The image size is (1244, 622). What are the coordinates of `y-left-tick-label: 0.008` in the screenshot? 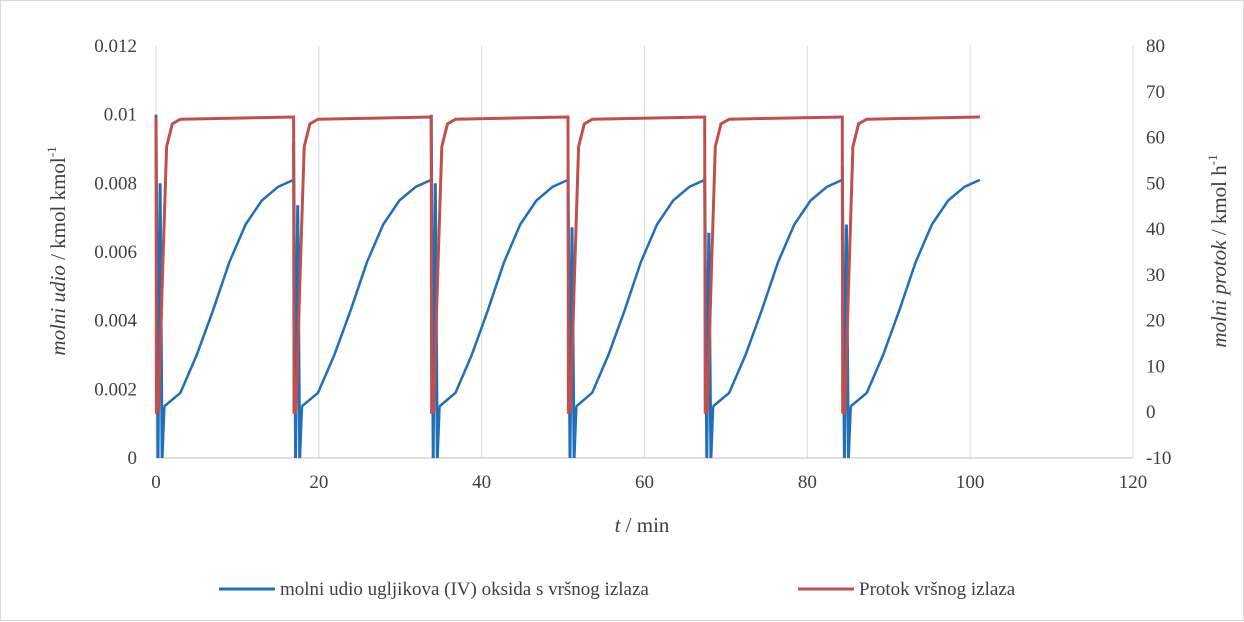 It's located at (115, 183).